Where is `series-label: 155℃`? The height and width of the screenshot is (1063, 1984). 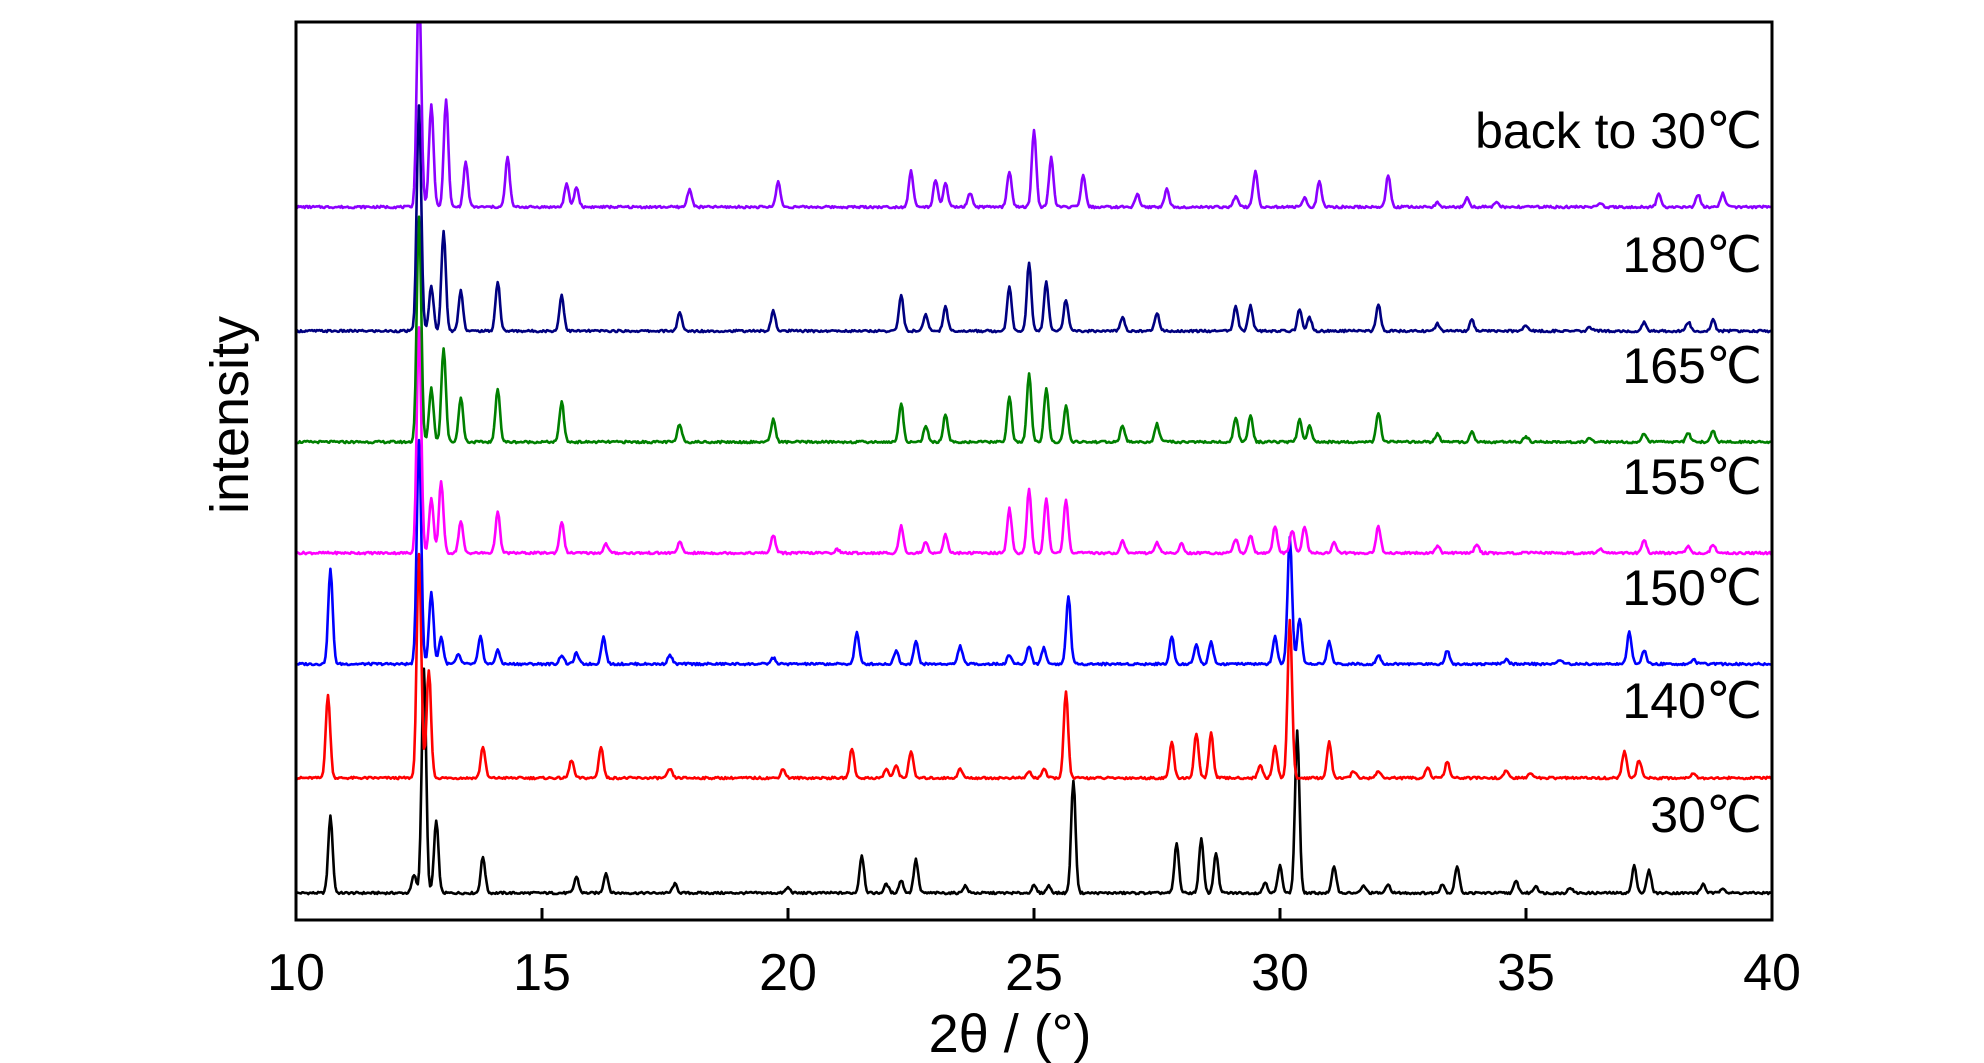
series-label: 155℃ is located at coordinates (1692, 477).